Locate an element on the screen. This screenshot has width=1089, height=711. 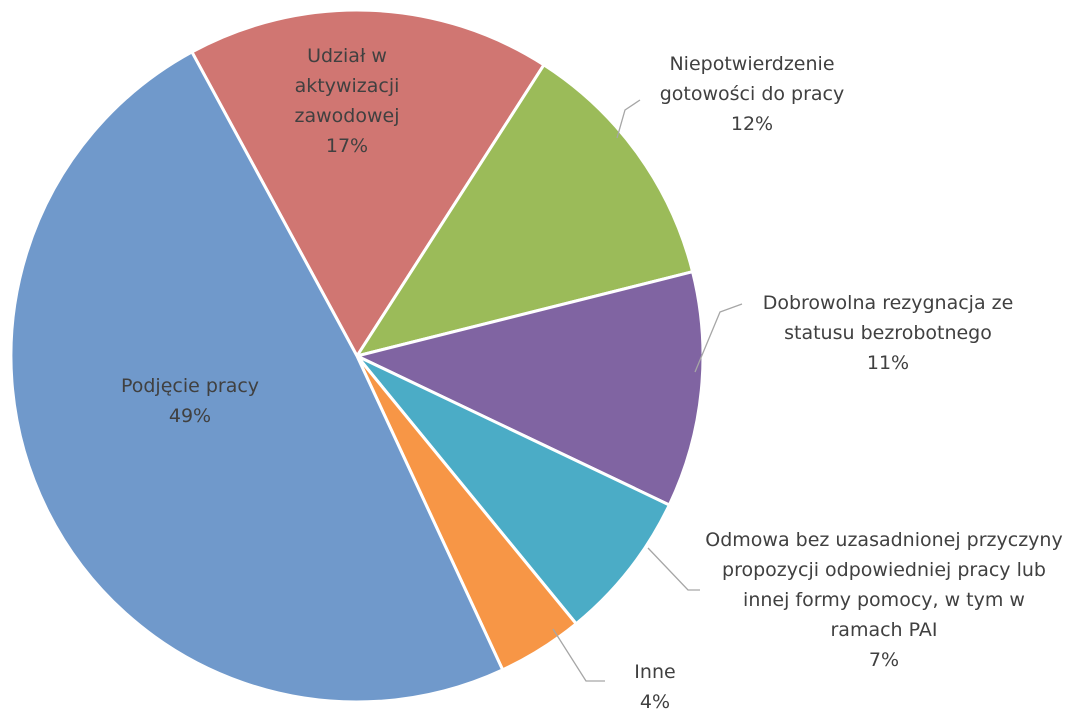
slice-label-5: Inne 4% is located at coordinates (654, 686).